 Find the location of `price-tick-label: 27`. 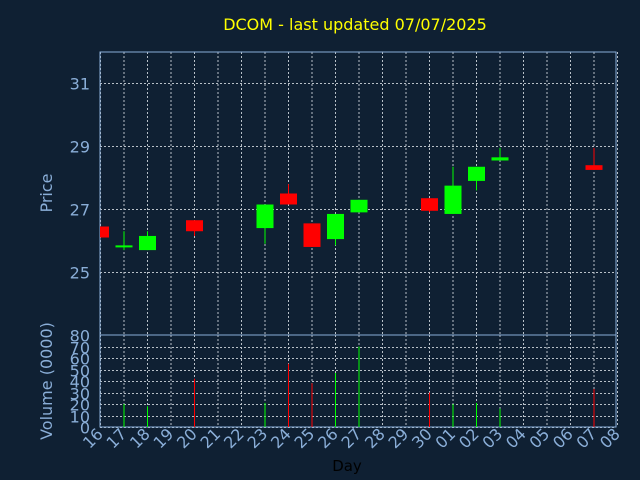

price-tick-label: 27 is located at coordinates (80, 210).